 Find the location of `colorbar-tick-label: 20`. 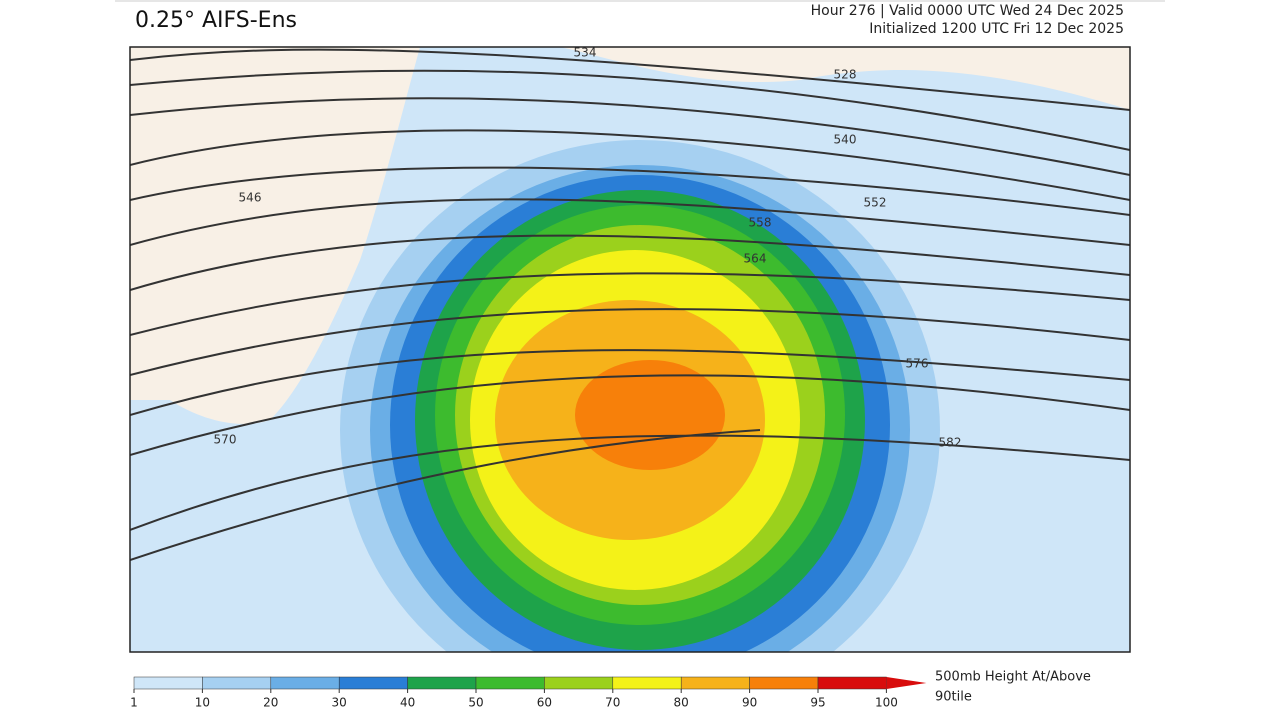

colorbar-tick-label: 20 is located at coordinates (270, 703).